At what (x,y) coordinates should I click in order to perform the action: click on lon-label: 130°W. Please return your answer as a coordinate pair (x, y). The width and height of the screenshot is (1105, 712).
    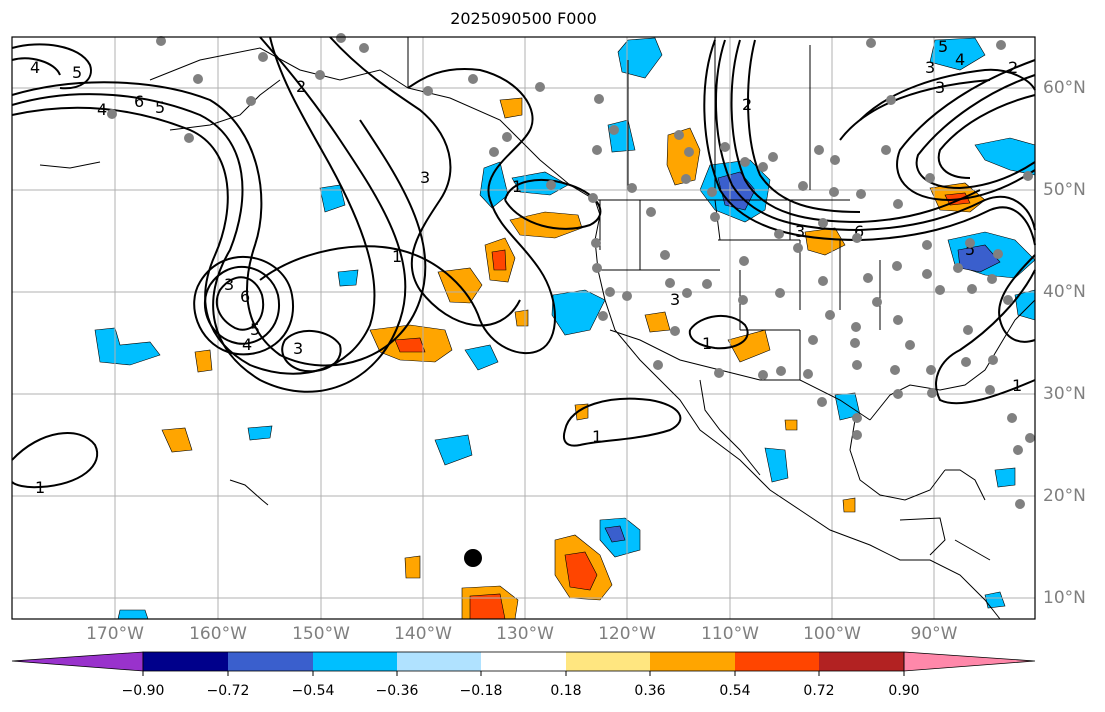
    Looking at the image, I should click on (525, 634).